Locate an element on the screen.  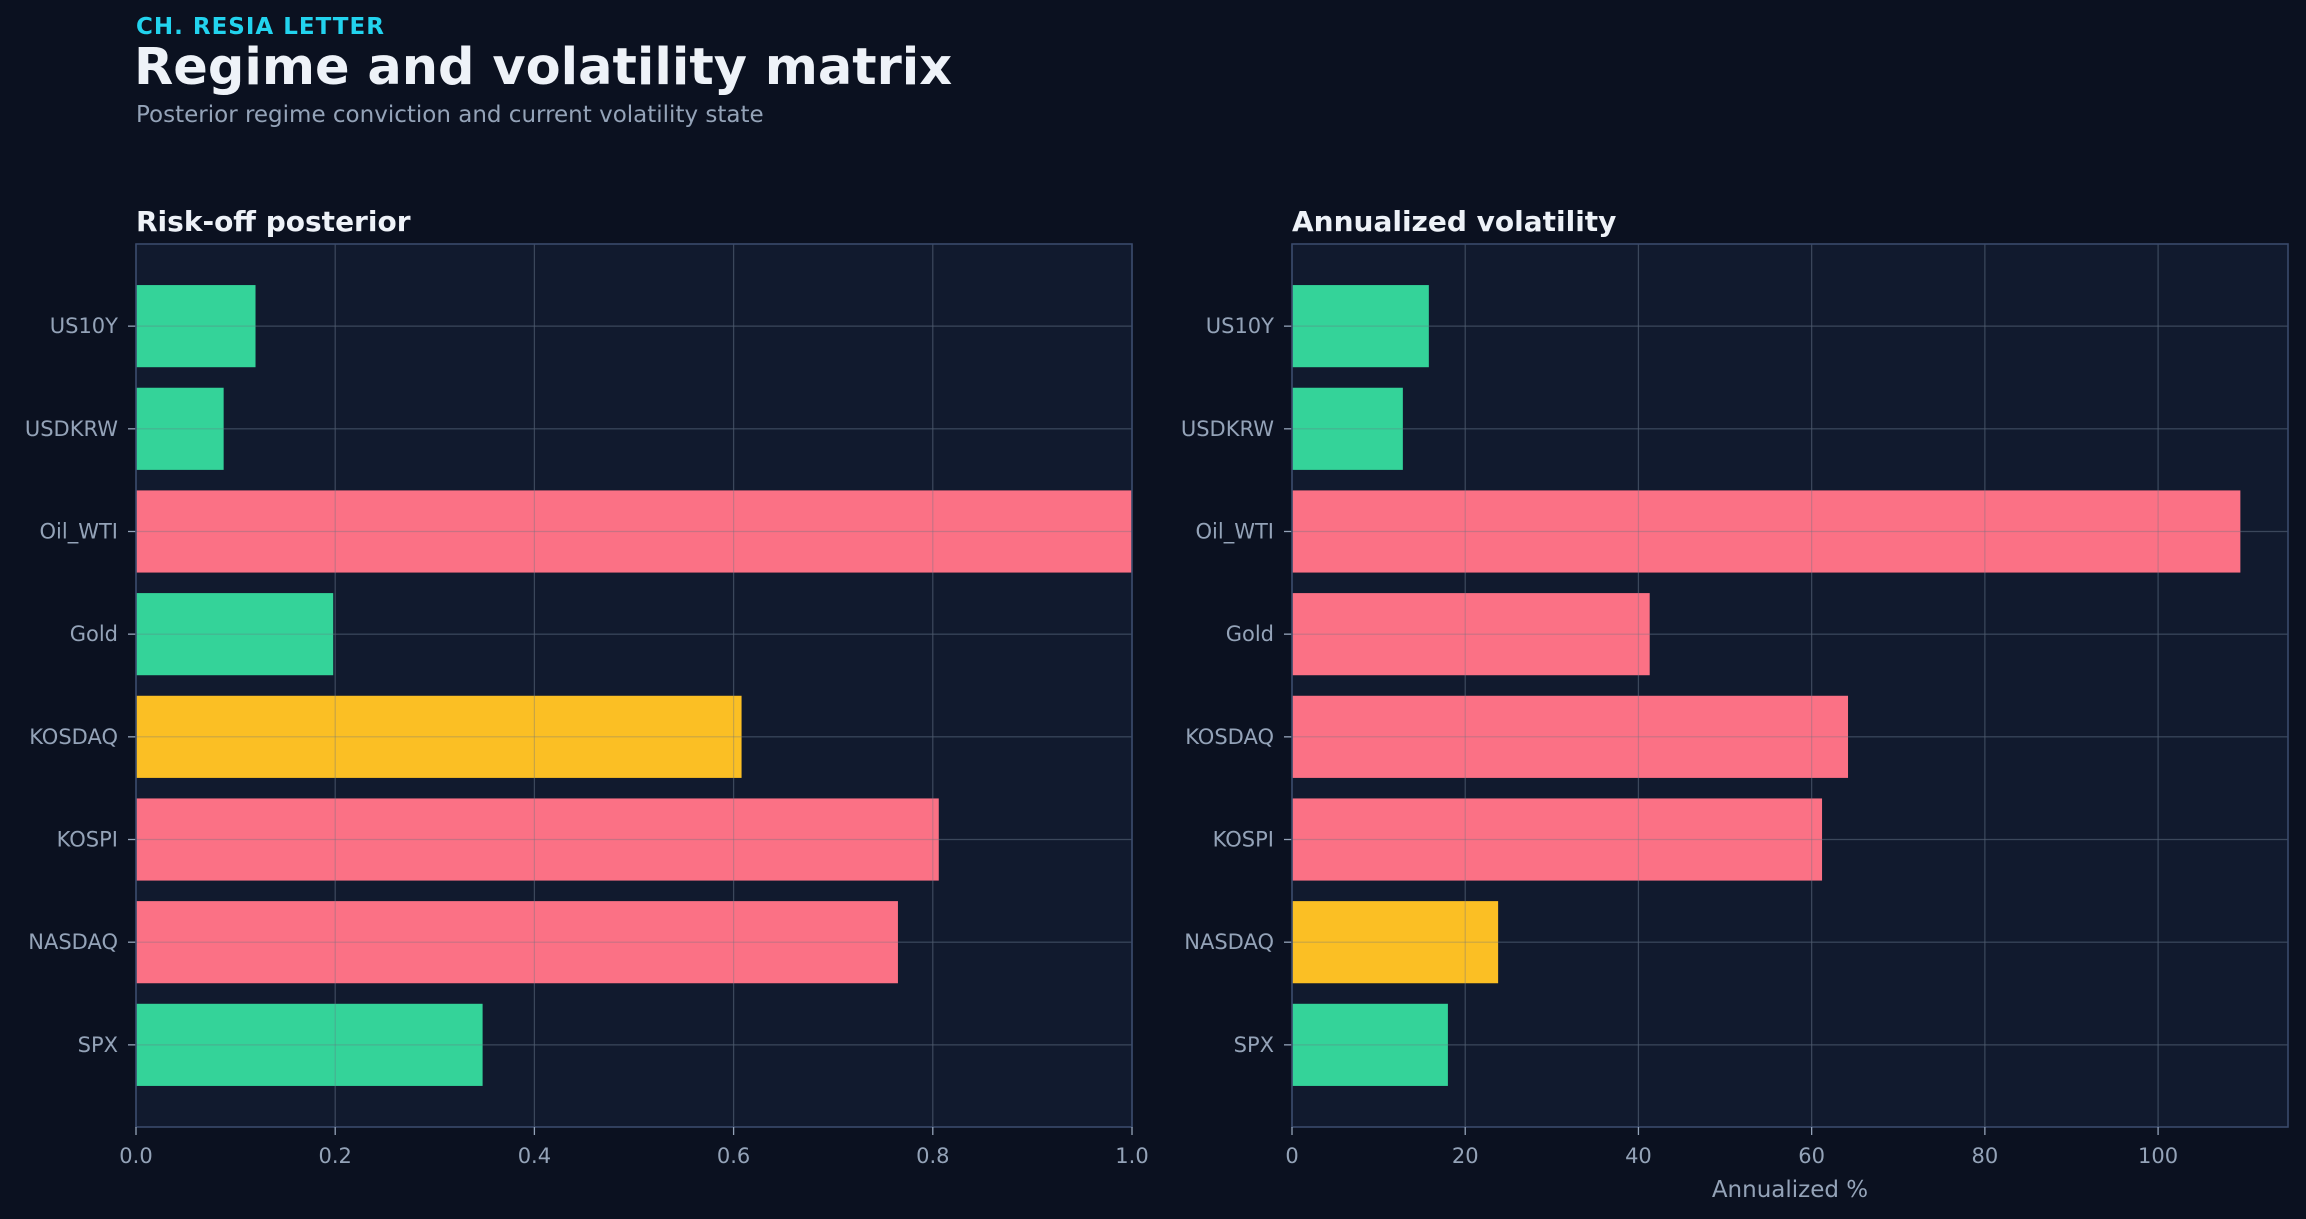
chart1-bar-spx is located at coordinates (309, 1044).